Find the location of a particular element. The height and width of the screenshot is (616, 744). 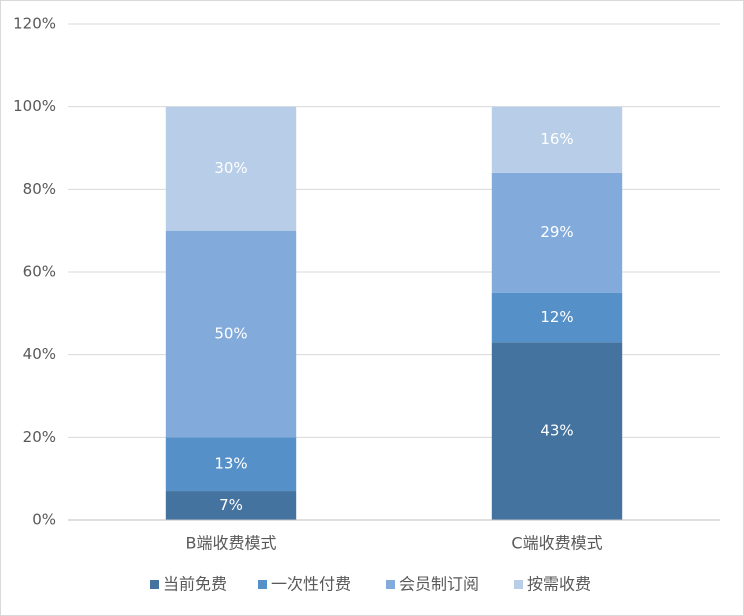

y-tick-label: 80% is located at coordinates (39, 189).